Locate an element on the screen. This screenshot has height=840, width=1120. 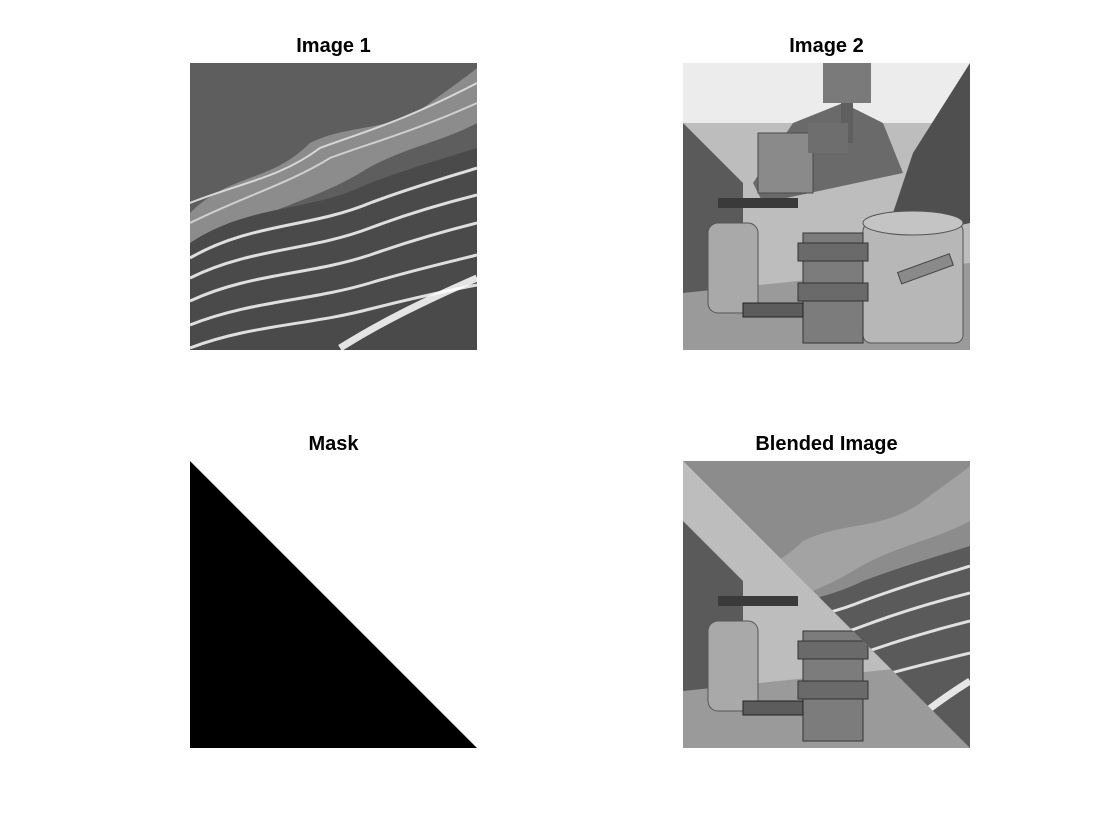
panel-mask: Mask is located at coordinates (333, 590).